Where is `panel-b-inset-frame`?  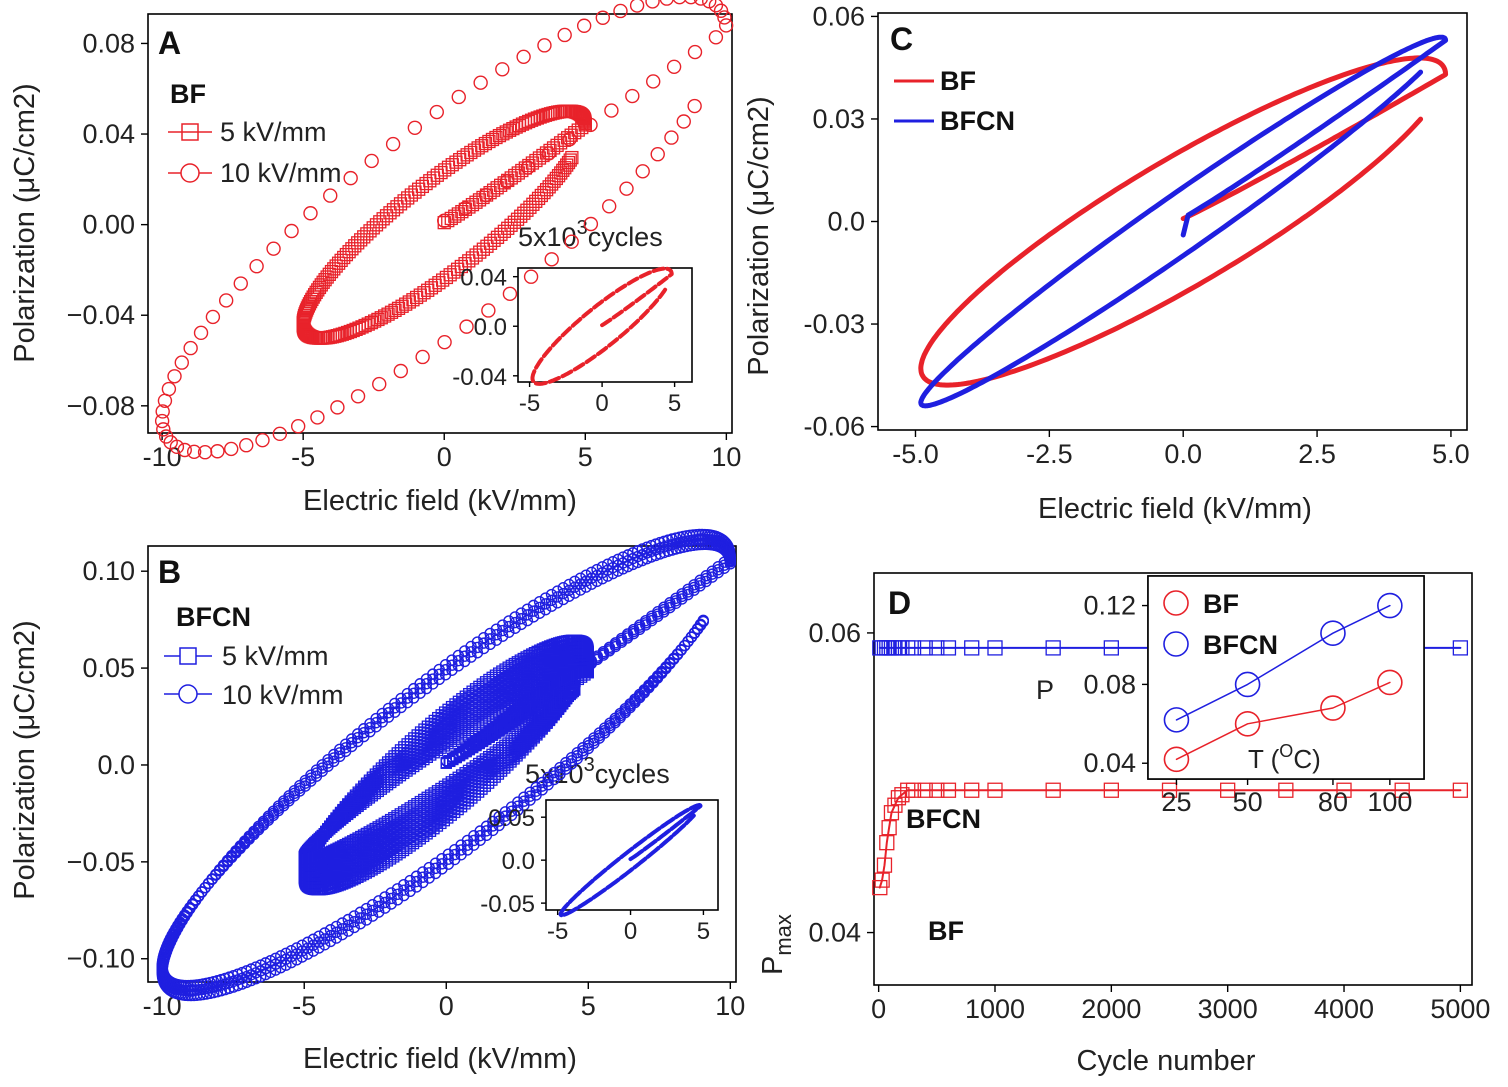 panel-b-inset-frame is located at coordinates (632, 855).